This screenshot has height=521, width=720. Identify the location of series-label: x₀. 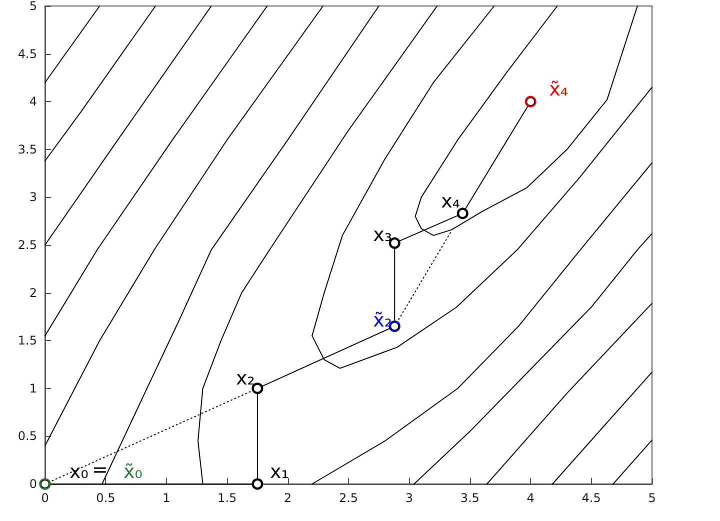
(79, 472).